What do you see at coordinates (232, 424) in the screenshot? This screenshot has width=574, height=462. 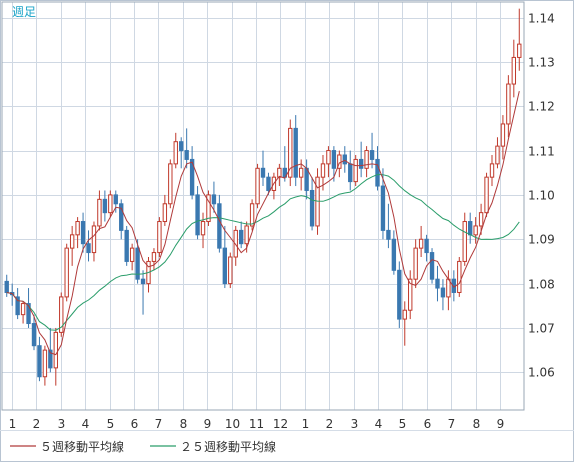 I see `x-tick-label: 10` at bounding box center [232, 424].